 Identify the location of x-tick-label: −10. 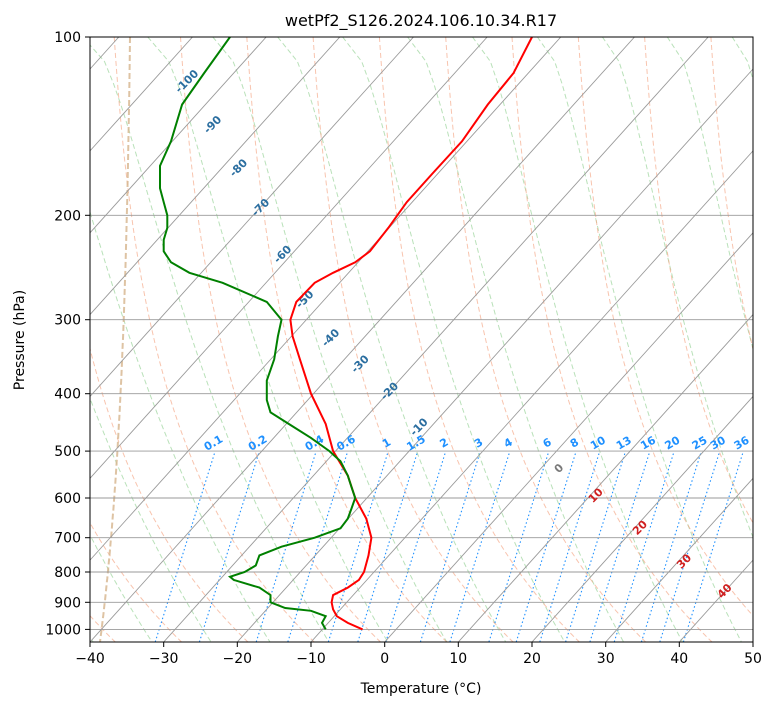
(311, 659).